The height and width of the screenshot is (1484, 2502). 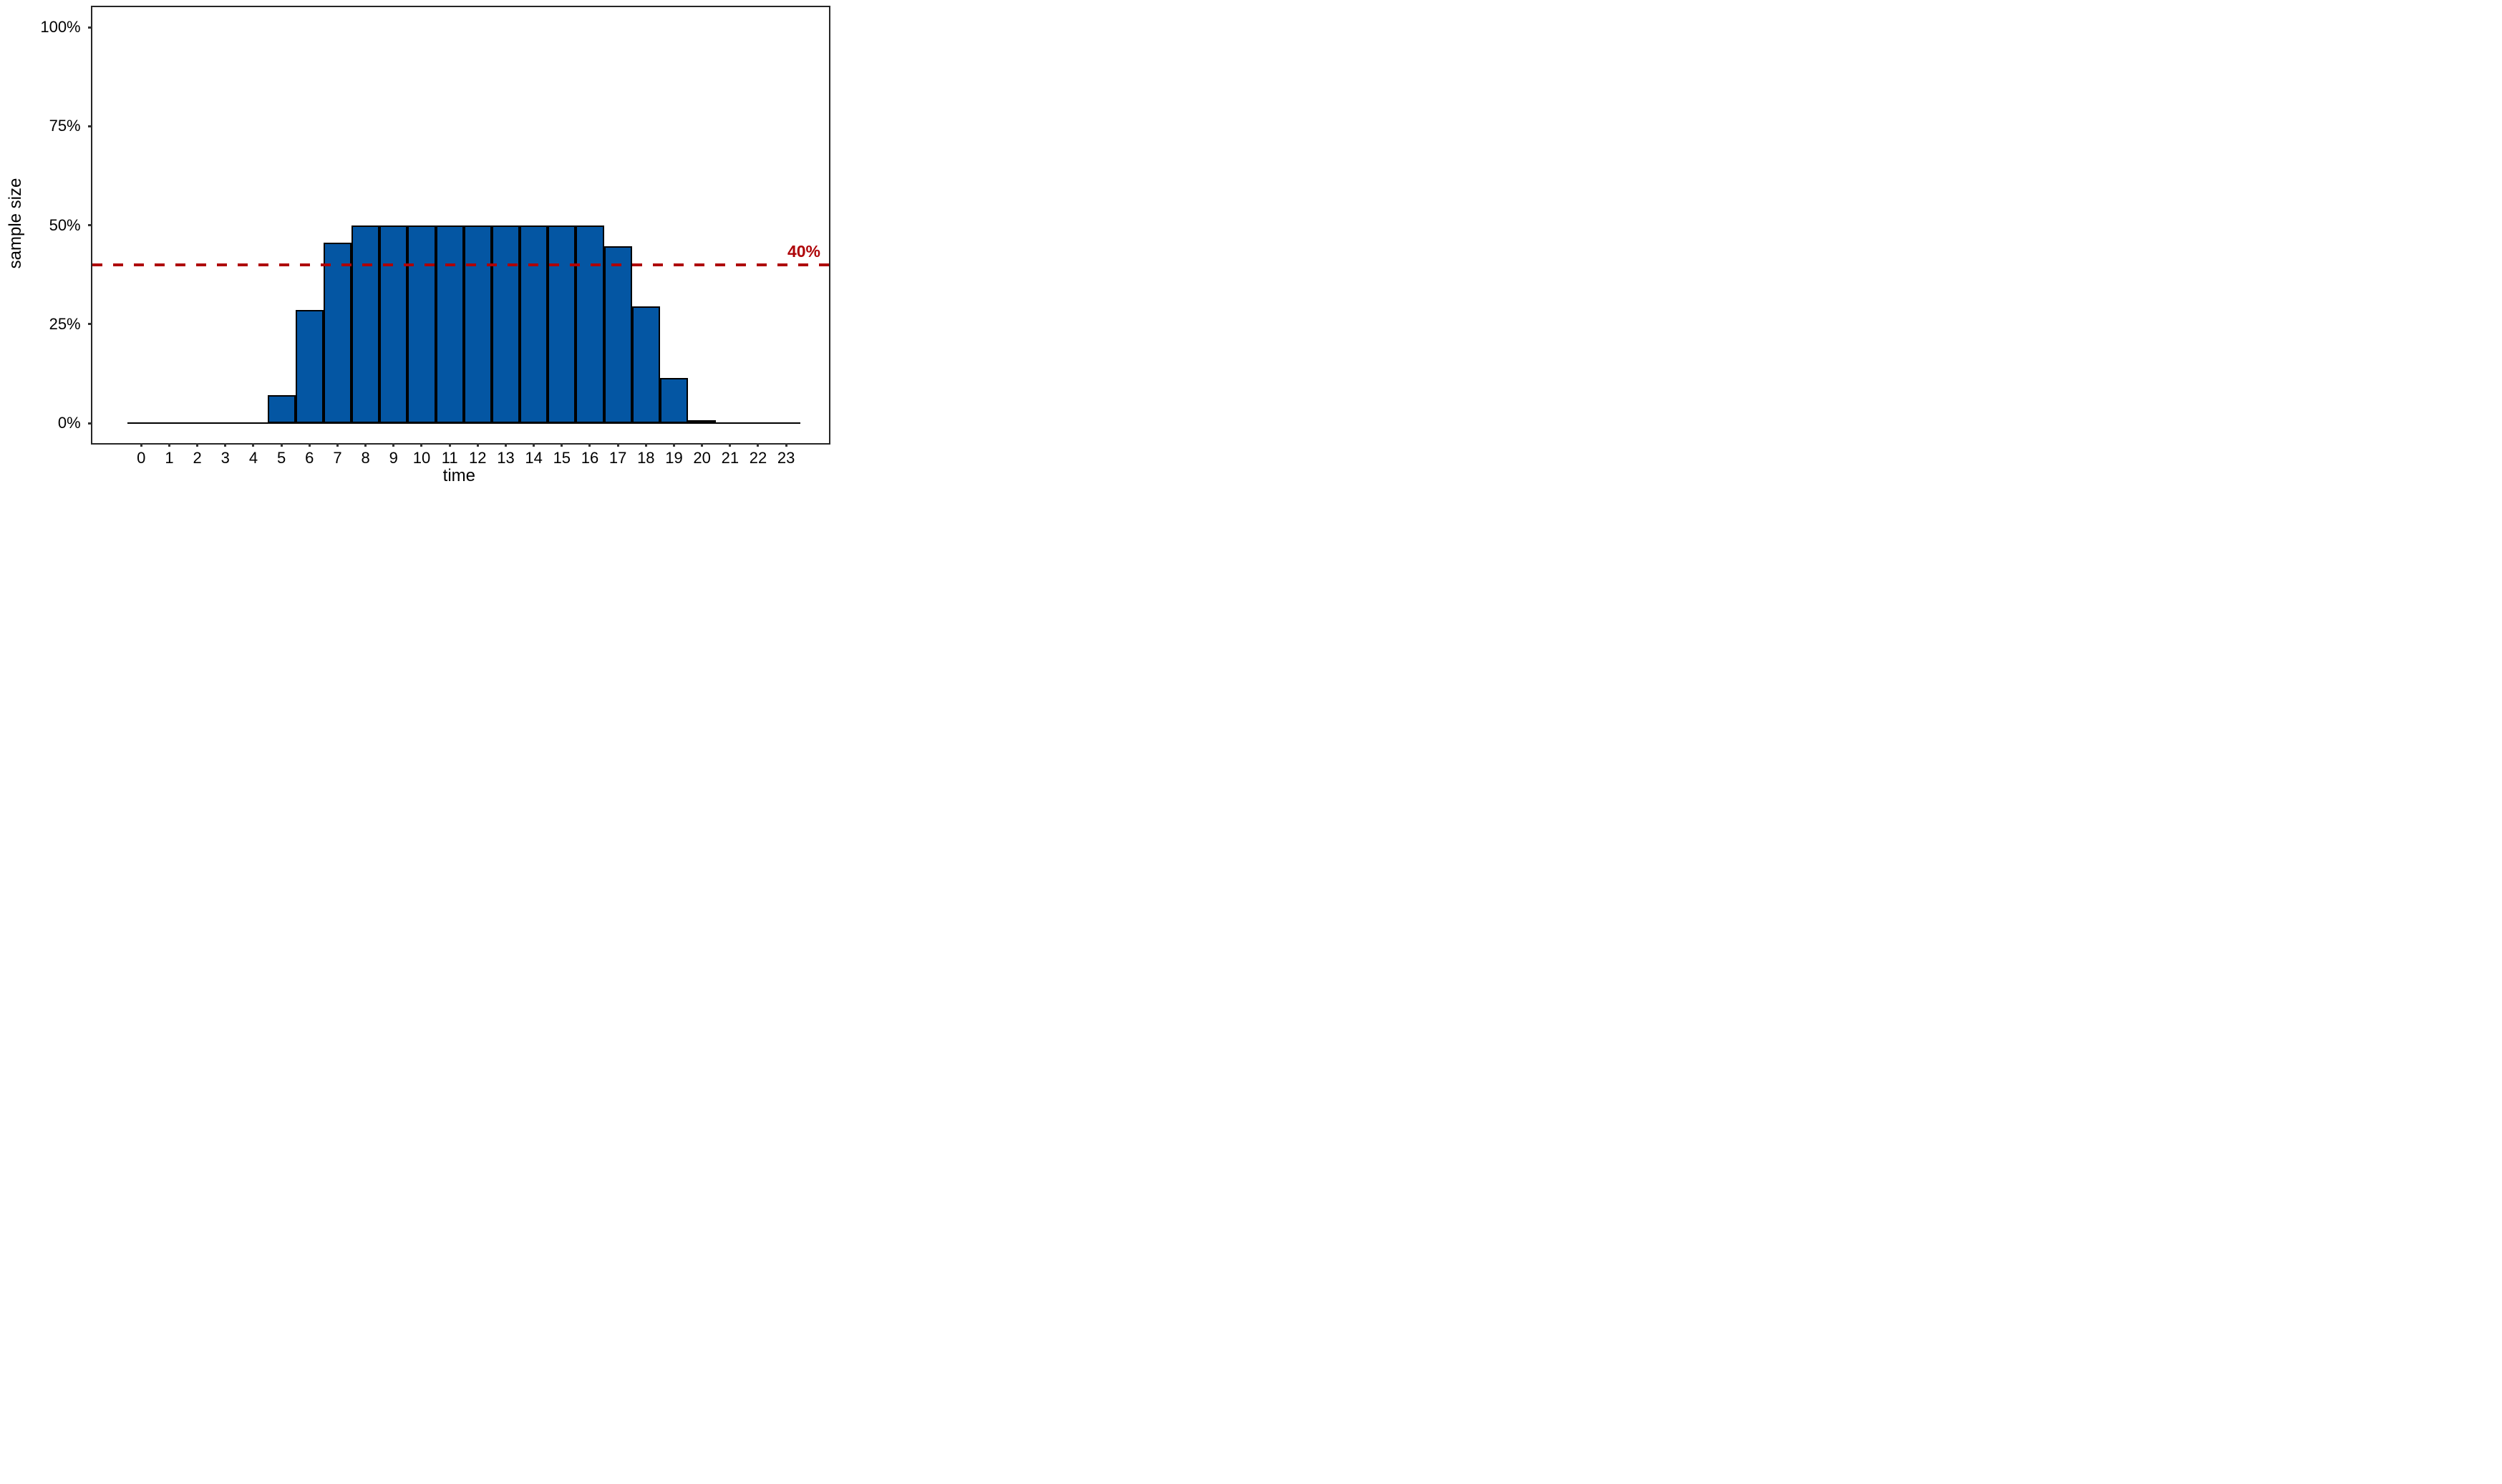 What do you see at coordinates (281, 457) in the screenshot?
I see `x-tick-label-5: 5` at bounding box center [281, 457].